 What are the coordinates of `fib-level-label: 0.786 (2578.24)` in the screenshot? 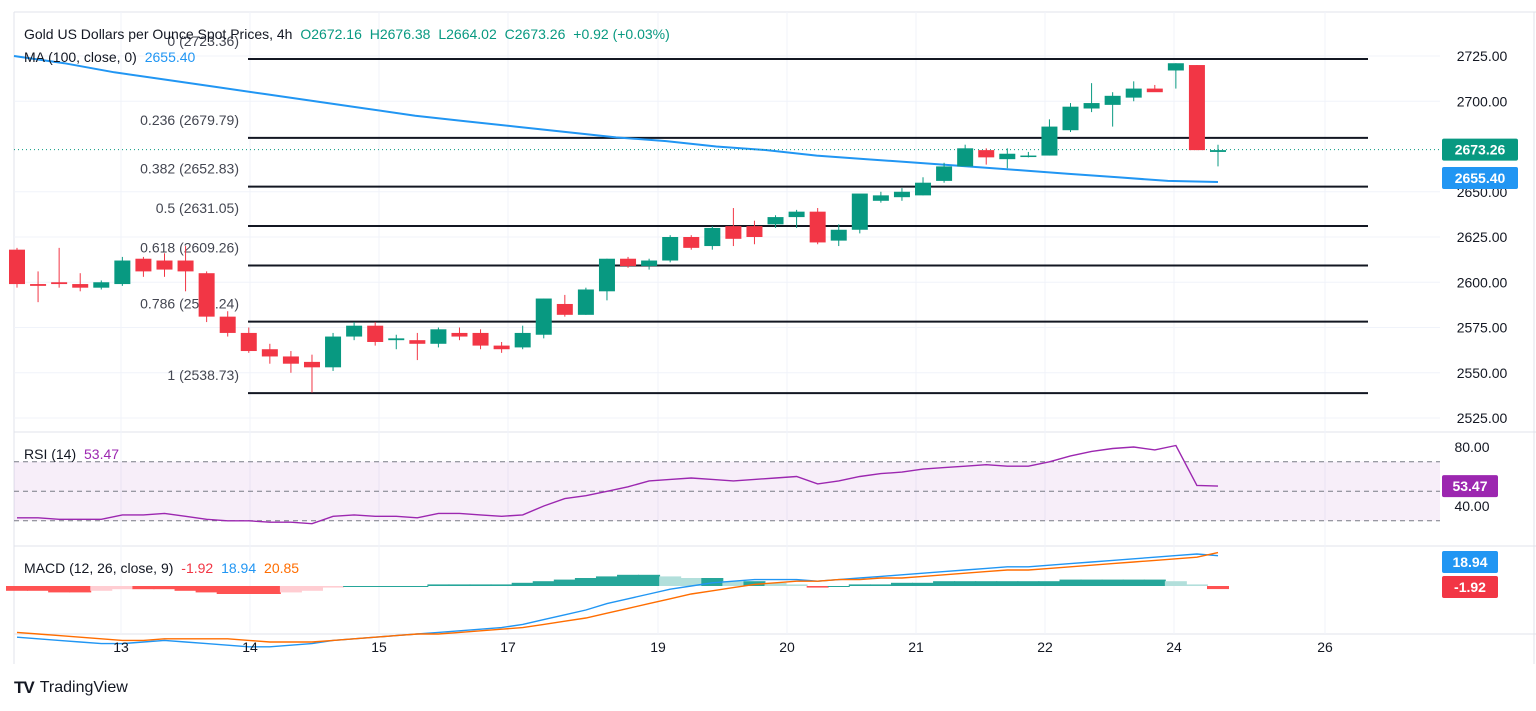 It's located at (189, 304).